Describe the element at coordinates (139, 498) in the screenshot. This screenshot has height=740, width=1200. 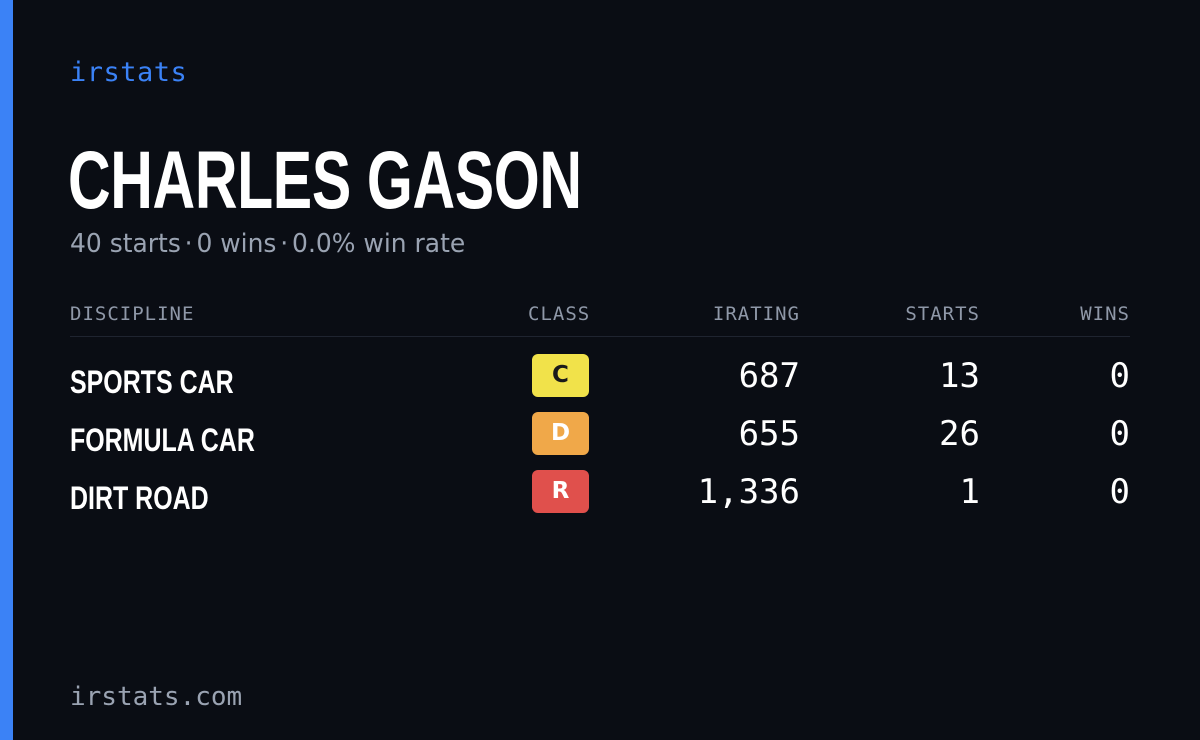
I see `discipline-name: DIRT ROAD` at that location.